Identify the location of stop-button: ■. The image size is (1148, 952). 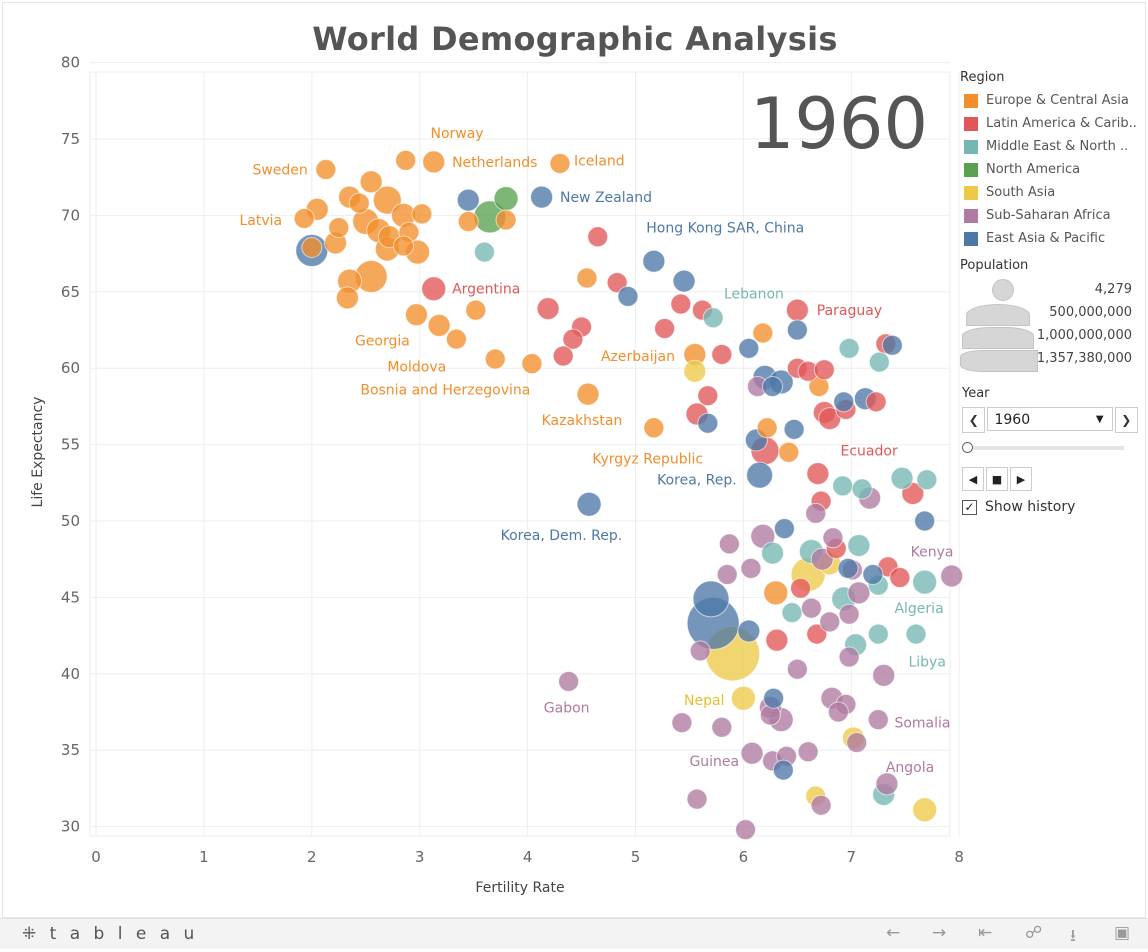
(997, 479).